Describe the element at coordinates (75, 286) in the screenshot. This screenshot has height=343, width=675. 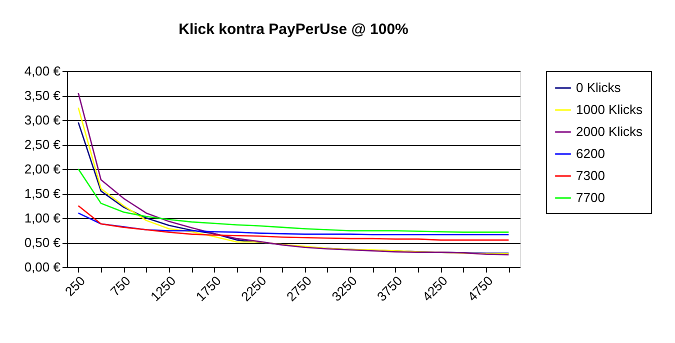
I see `x-tick-label: 250` at that location.